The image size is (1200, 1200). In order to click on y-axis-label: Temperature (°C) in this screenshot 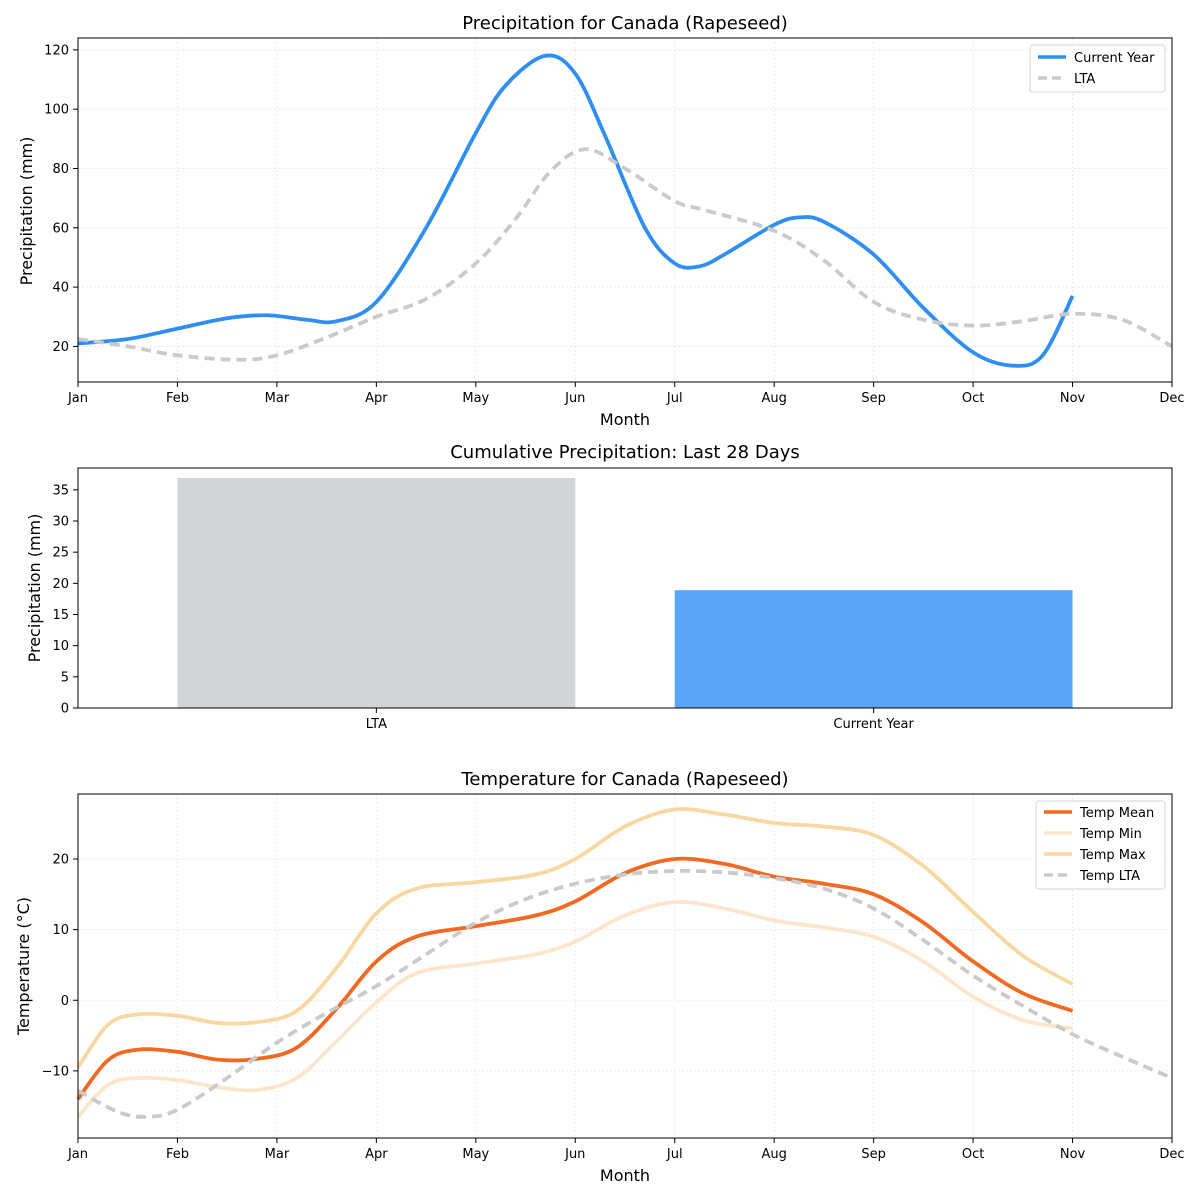, I will do `click(23, 966)`.